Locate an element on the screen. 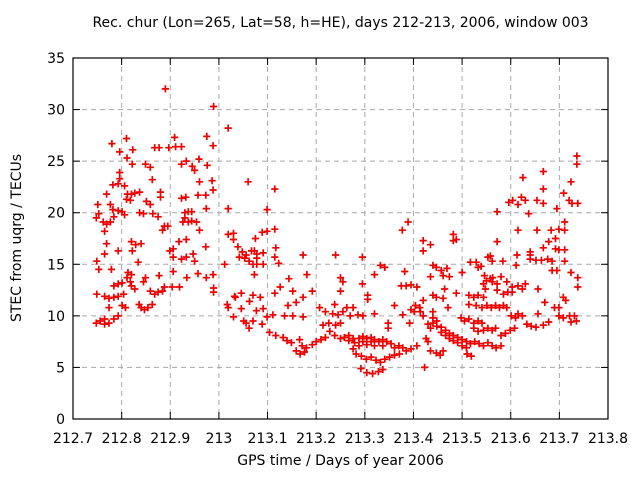 This screenshot has width=640, height=480. y-tick-label: 15 is located at coordinates (56, 265).